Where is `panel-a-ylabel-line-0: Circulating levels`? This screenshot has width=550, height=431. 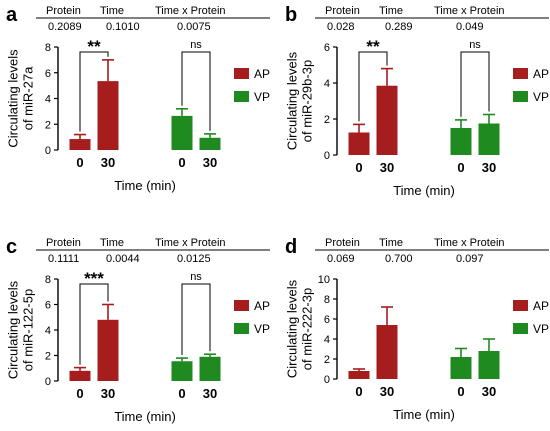 panel-a-ylabel-line-0: Circulating levels is located at coordinates (12, 98).